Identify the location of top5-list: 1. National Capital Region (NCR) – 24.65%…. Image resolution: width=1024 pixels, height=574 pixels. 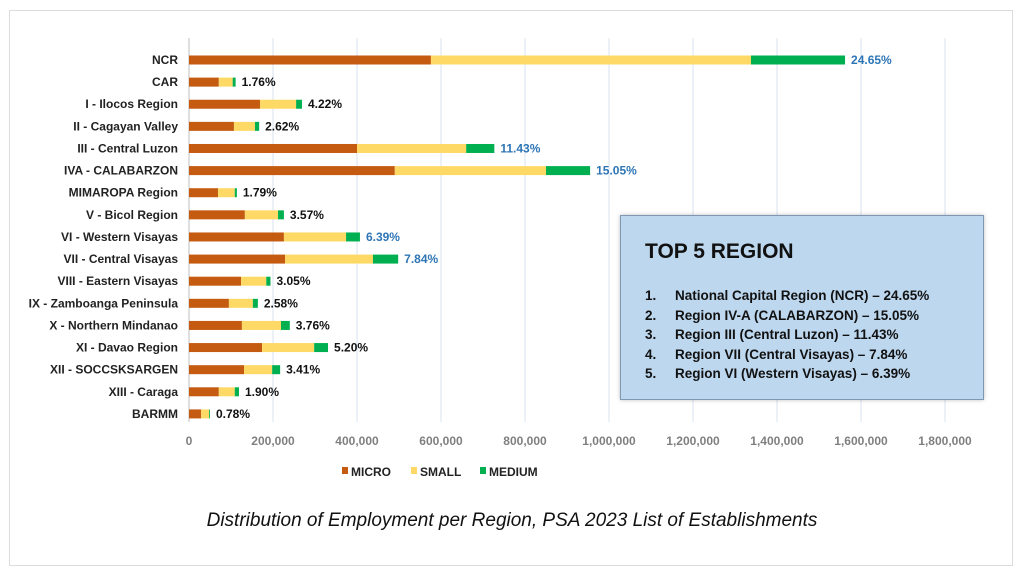
(787, 335).